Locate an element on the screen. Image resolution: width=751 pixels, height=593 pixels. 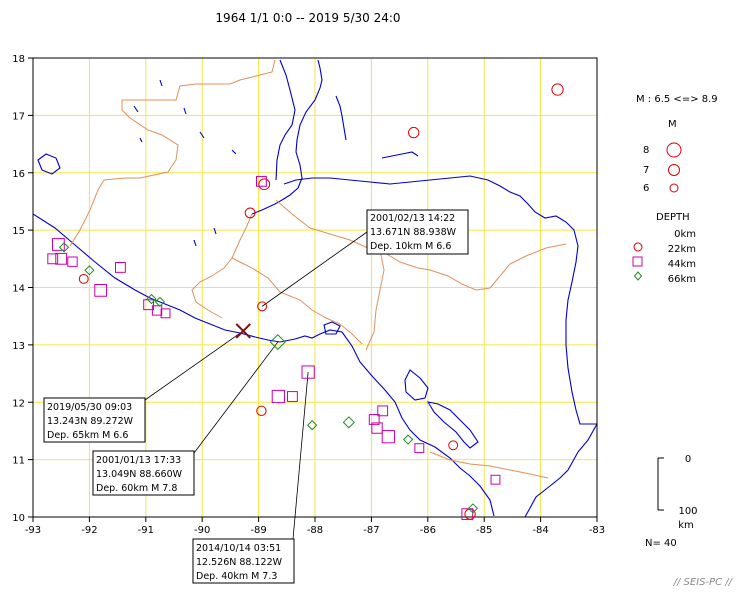
x-axis-ticks: -93 -92 -91 -90 -89 -88 -87 -86 -85 -84 -83 is located at coordinates (315, 526).